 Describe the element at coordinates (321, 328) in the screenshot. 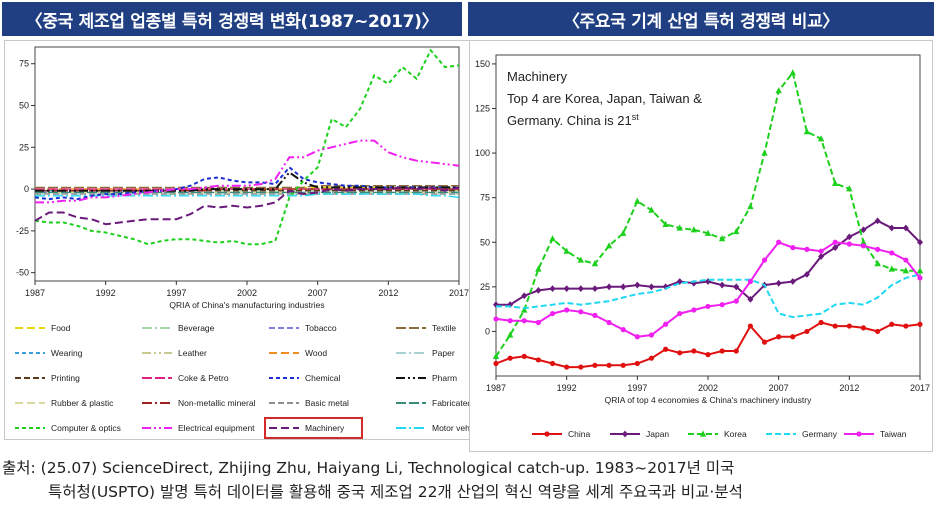

I see `legend-label: Tobacco` at that location.